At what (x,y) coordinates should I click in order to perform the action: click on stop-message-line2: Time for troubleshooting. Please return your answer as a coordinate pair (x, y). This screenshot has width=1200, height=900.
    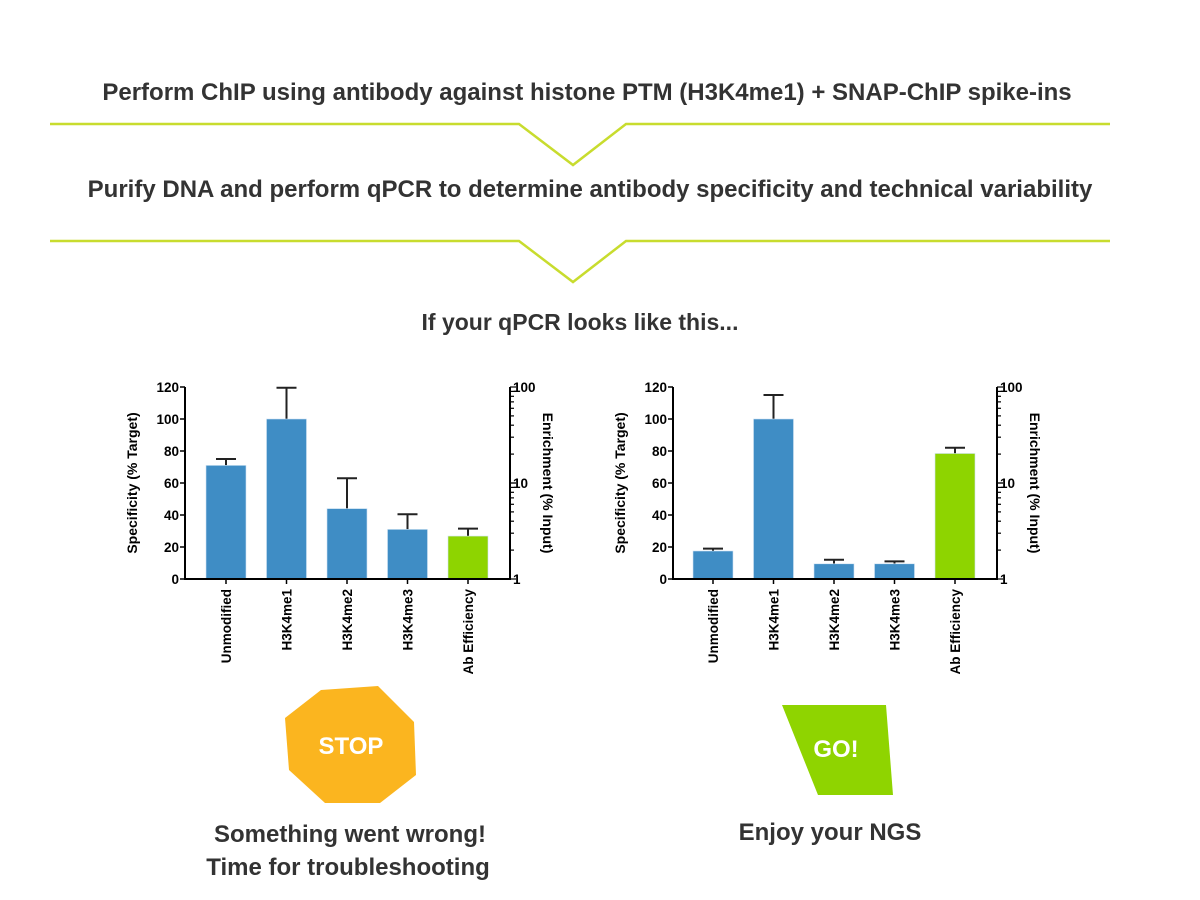
    Looking at the image, I should click on (348, 867).